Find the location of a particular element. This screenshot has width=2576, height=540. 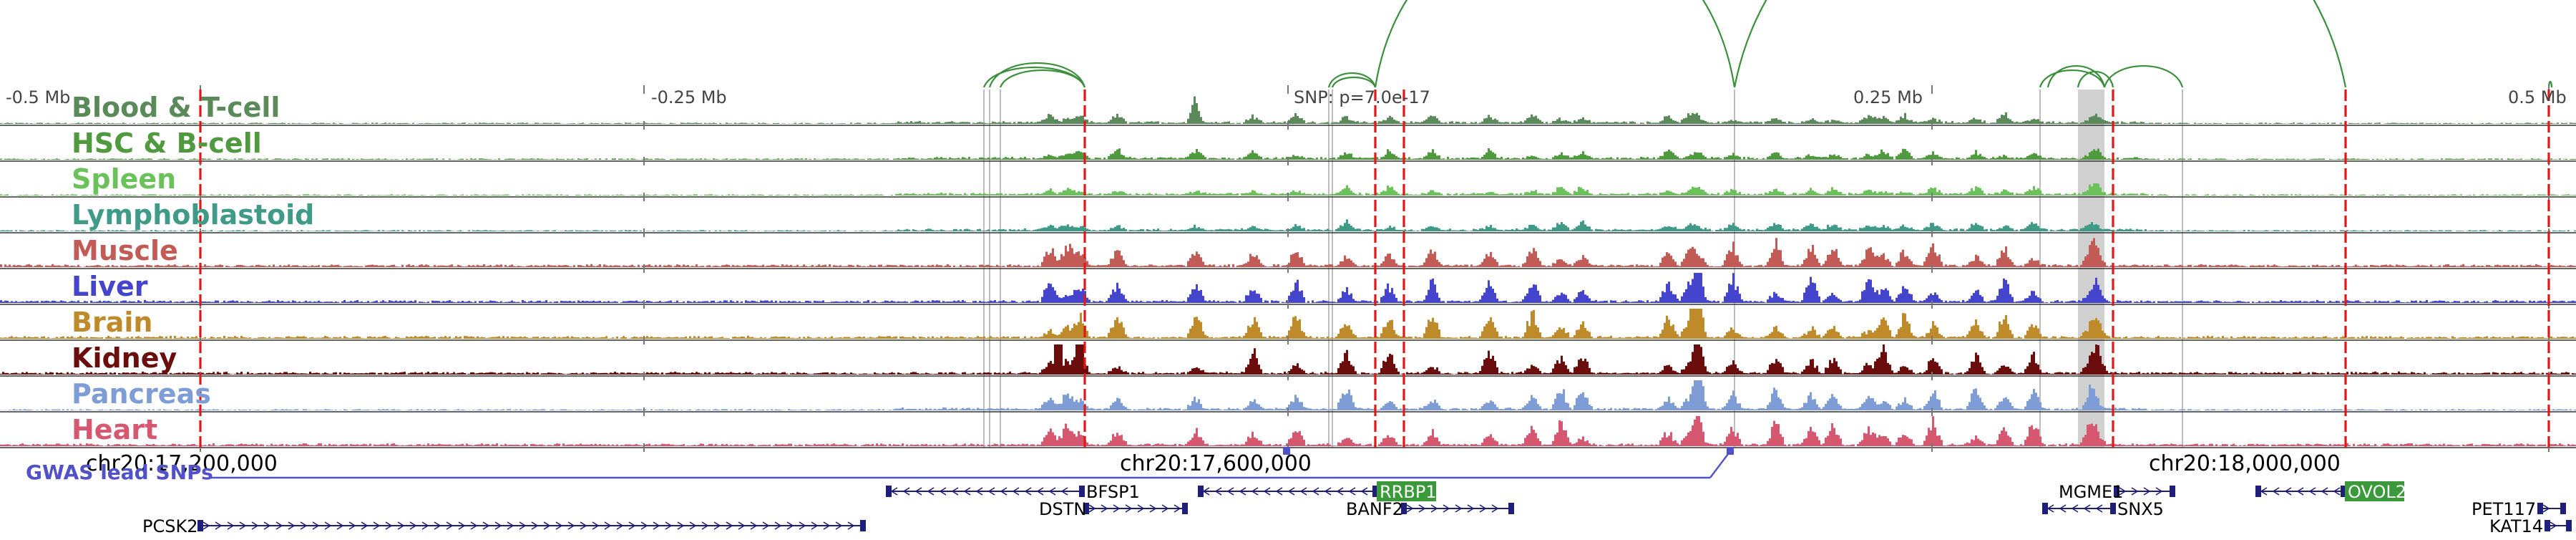

gene-label: BANF2 is located at coordinates (1374, 509).